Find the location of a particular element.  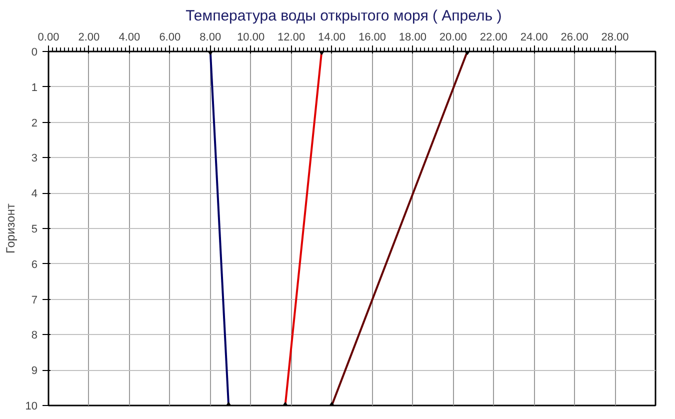

x-tick-label: 24.00 is located at coordinates (534, 38).